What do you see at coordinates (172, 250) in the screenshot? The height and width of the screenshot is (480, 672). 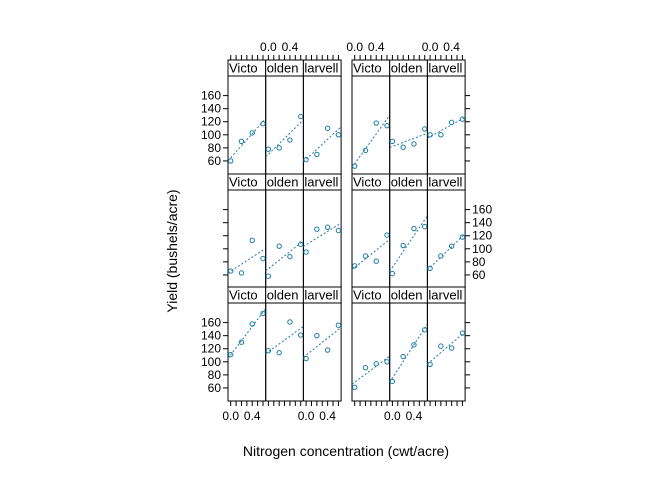 I see `y-axis-title: Yield (bushels/acre)` at bounding box center [172, 250].